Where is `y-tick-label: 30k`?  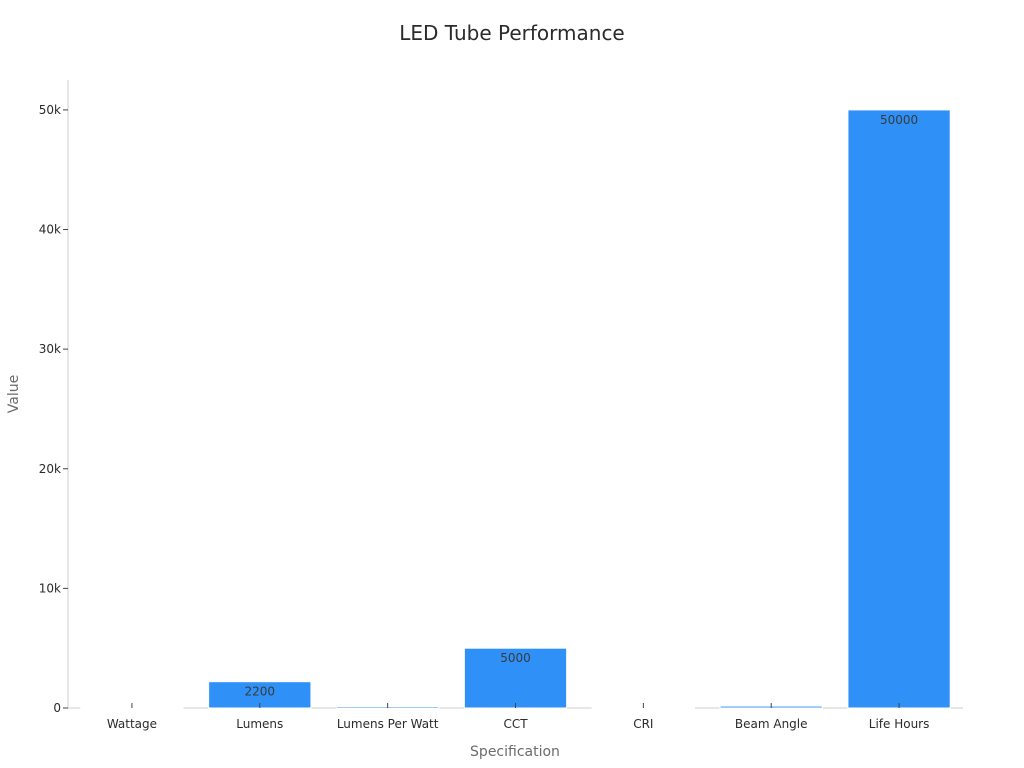
y-tick-label: 30k is located at coordinates (50, 349).